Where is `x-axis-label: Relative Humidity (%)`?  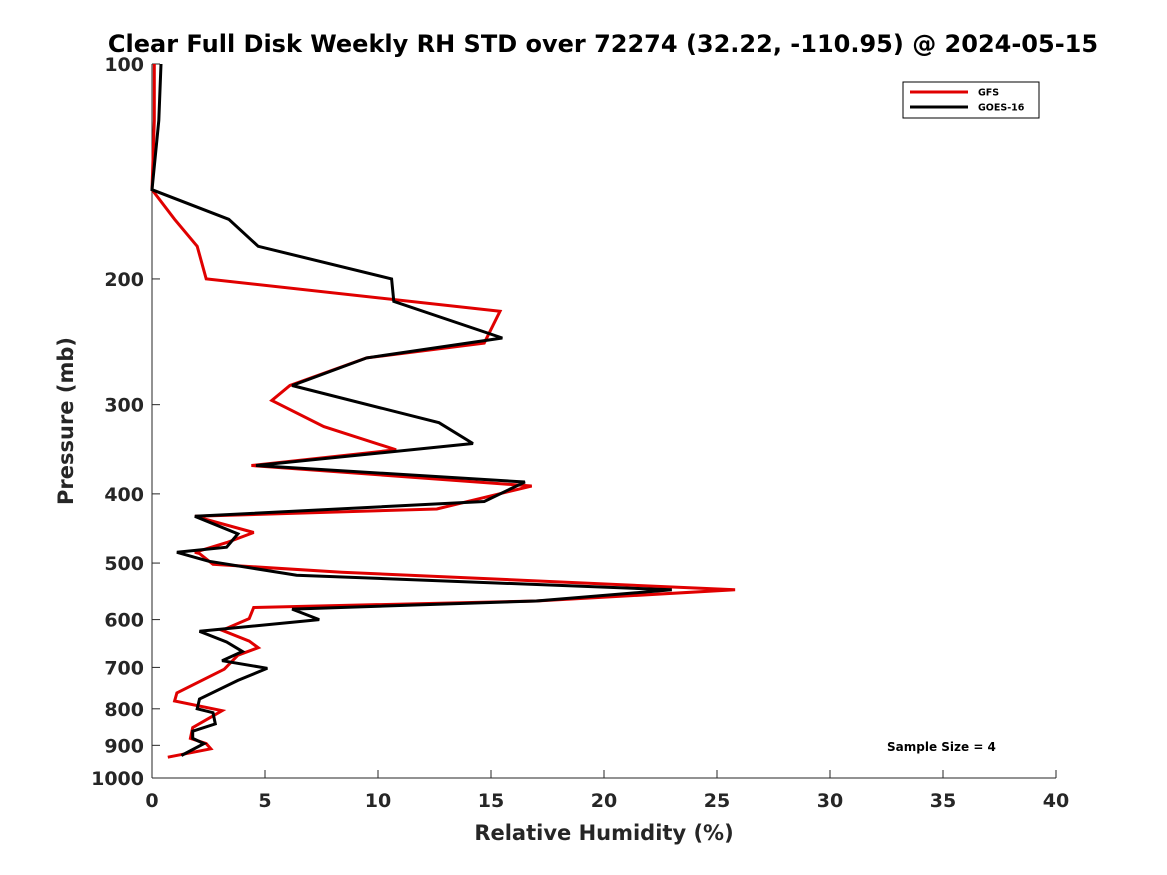
x-axis-label: Relative Humidity (%) is located at coordinates (603, 833).